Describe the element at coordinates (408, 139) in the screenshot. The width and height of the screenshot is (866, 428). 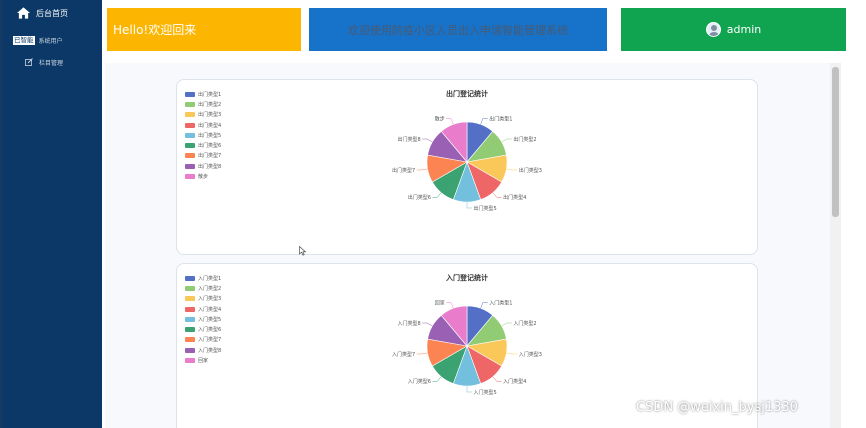
I see `slice-label: 出门类型8` at that location.